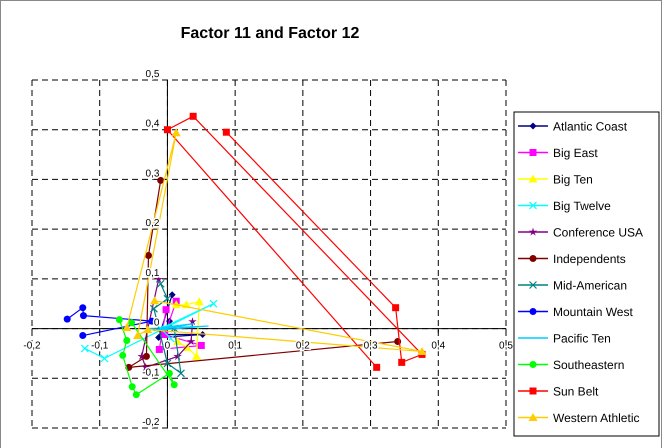 The width and height of the screenshot is (662, 448). What do you see at coordinates (573, 179) in the screenshot?
I see `legend-label: Big Ten` at bounding box center [573, 179].